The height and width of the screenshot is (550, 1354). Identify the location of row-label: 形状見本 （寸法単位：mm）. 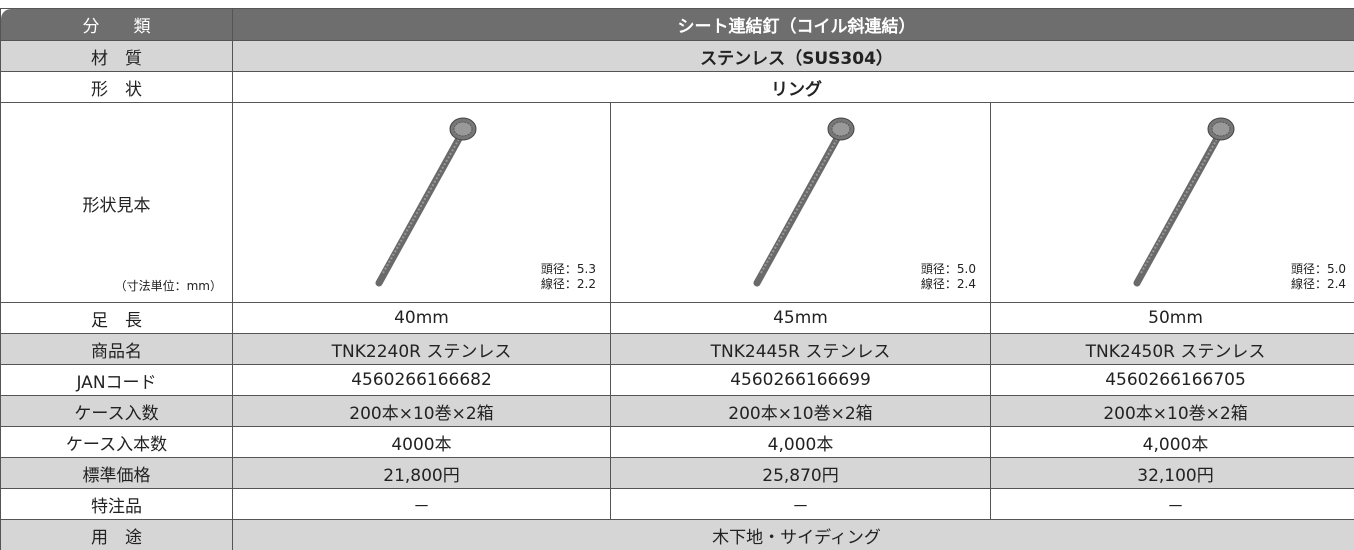
(116, 202).